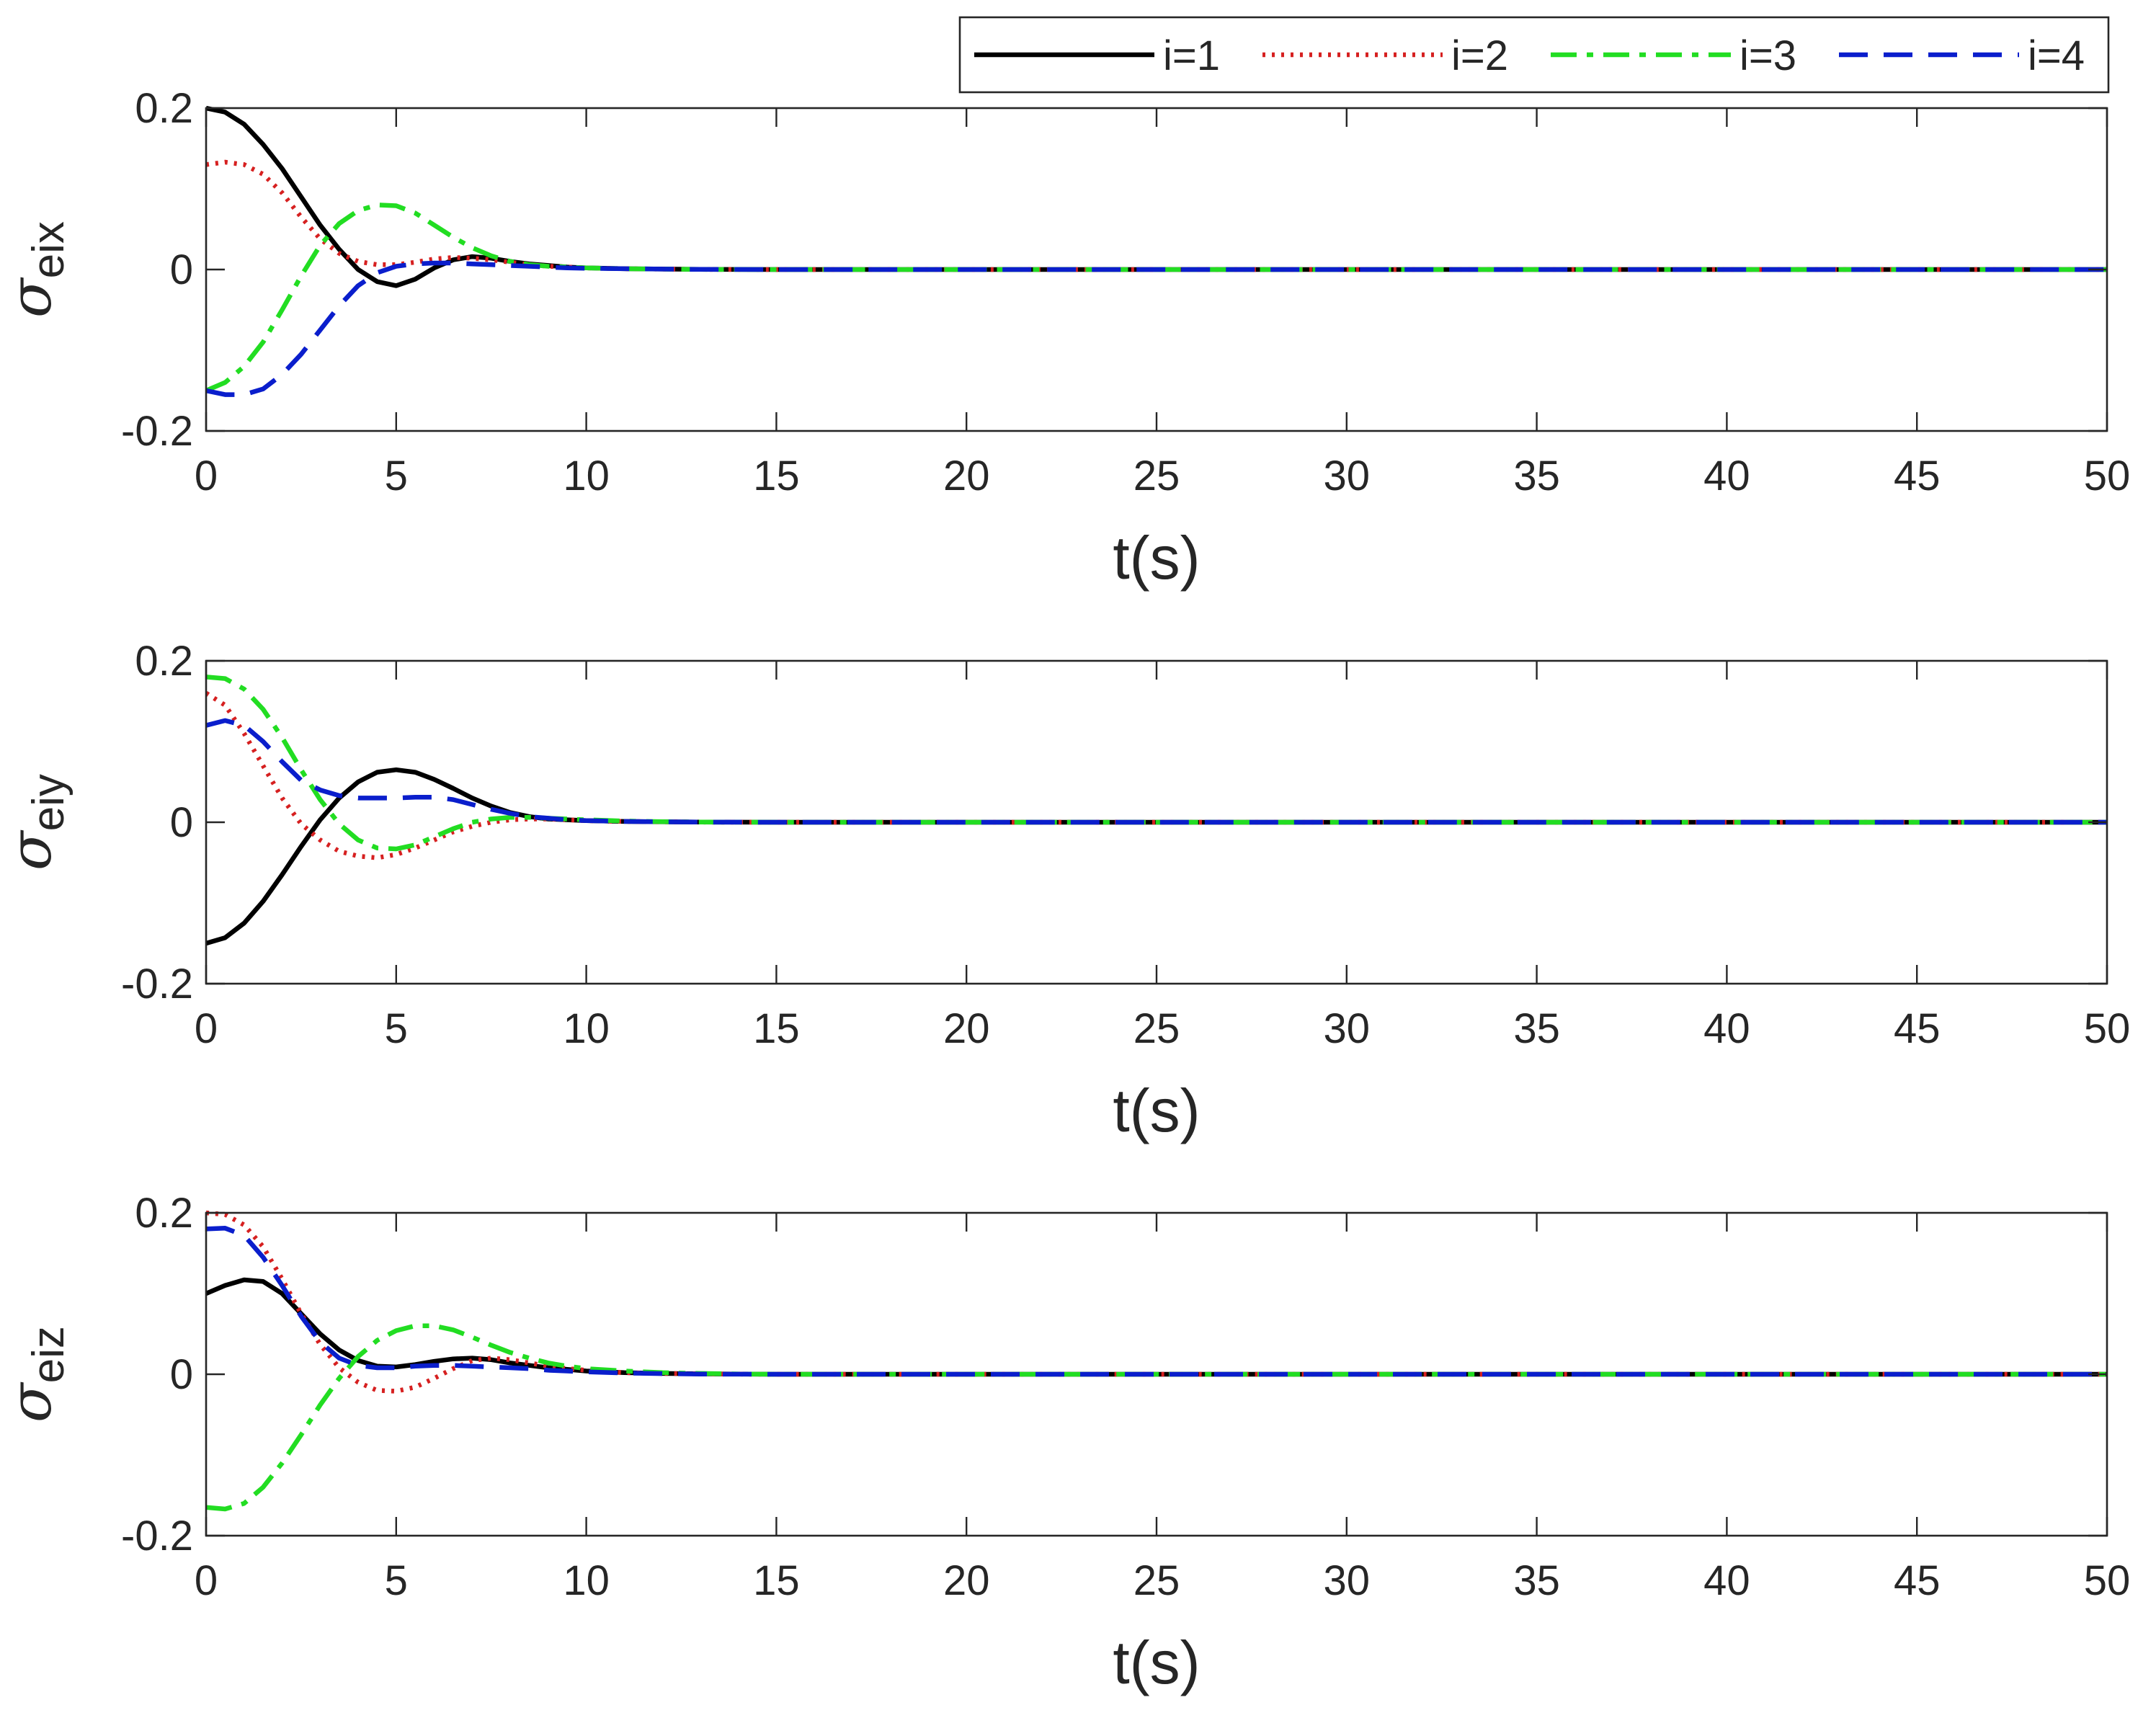  Describe the element at coordinates (37, 822) in the screenshot. I see `y-axis-label: σeiy` at that location.